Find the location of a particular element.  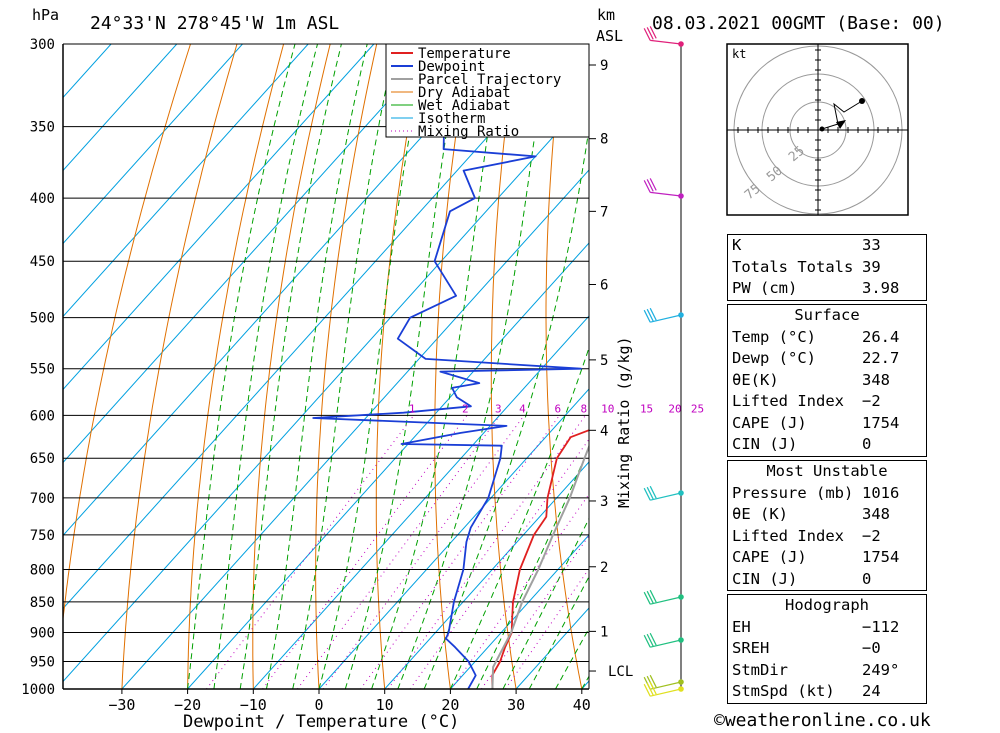

datetime-title: 08.03.2021 00GMT (Base: 00) is located at coordinates (798, 23).